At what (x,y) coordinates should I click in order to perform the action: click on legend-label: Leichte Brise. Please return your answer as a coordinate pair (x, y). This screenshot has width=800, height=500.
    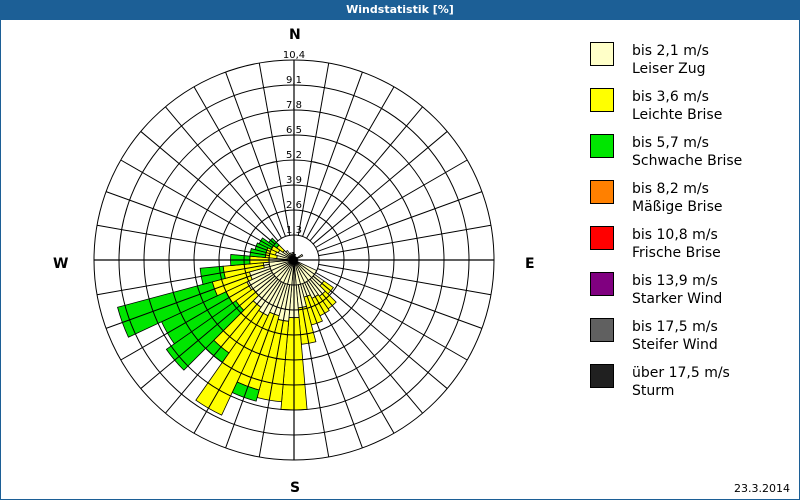
    Looking at the image, I should click on (677, 115).